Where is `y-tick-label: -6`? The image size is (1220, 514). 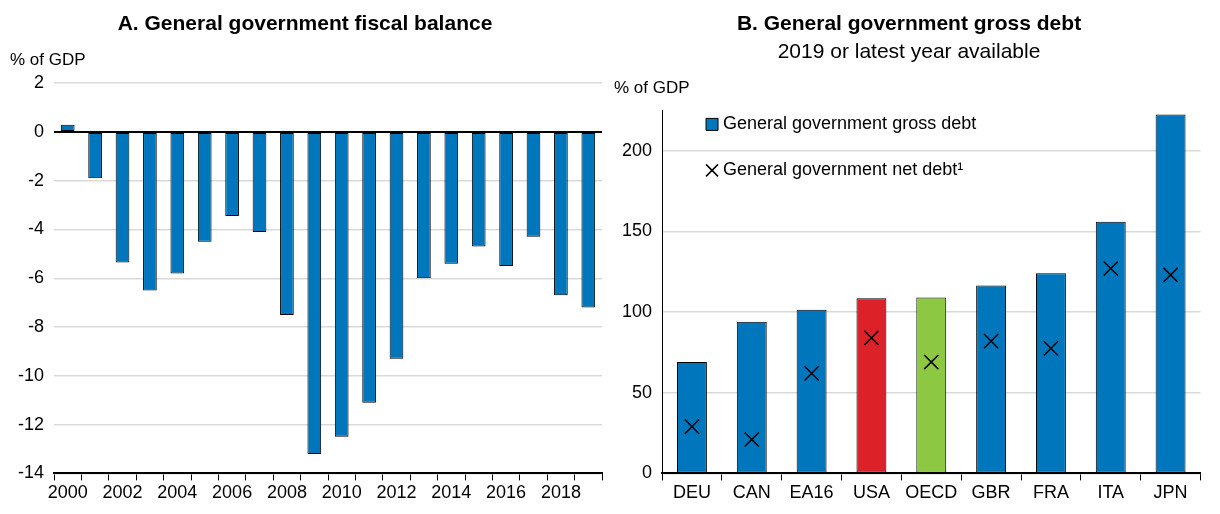
y-tick-label: -6 is located at coordinates (36, 277).